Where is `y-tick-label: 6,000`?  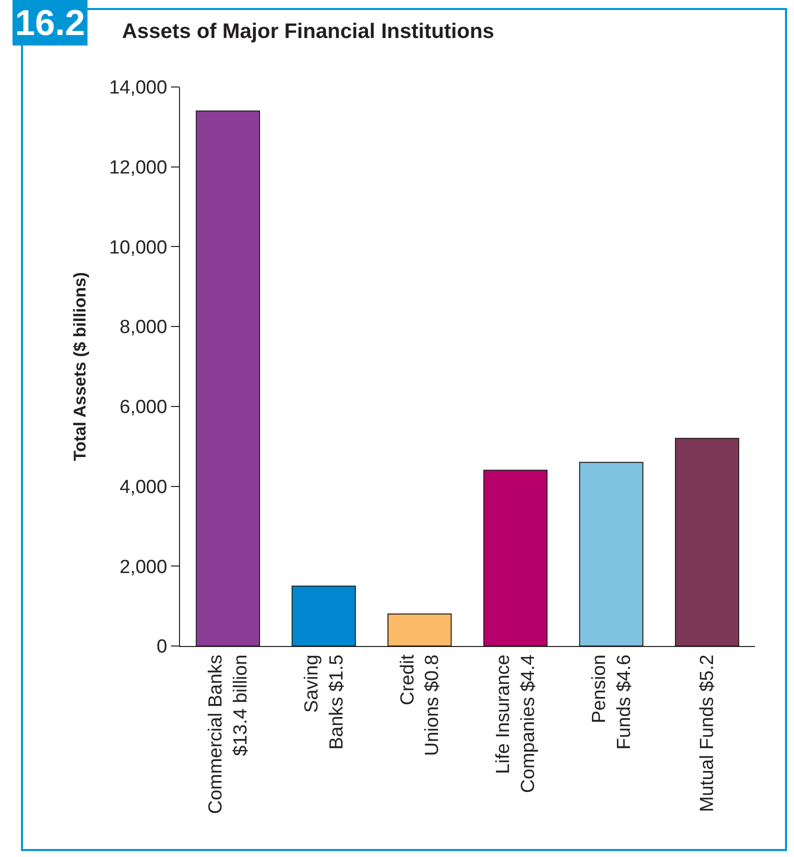
y-tick-label: 6,000 is located at coordinates (144, 407).